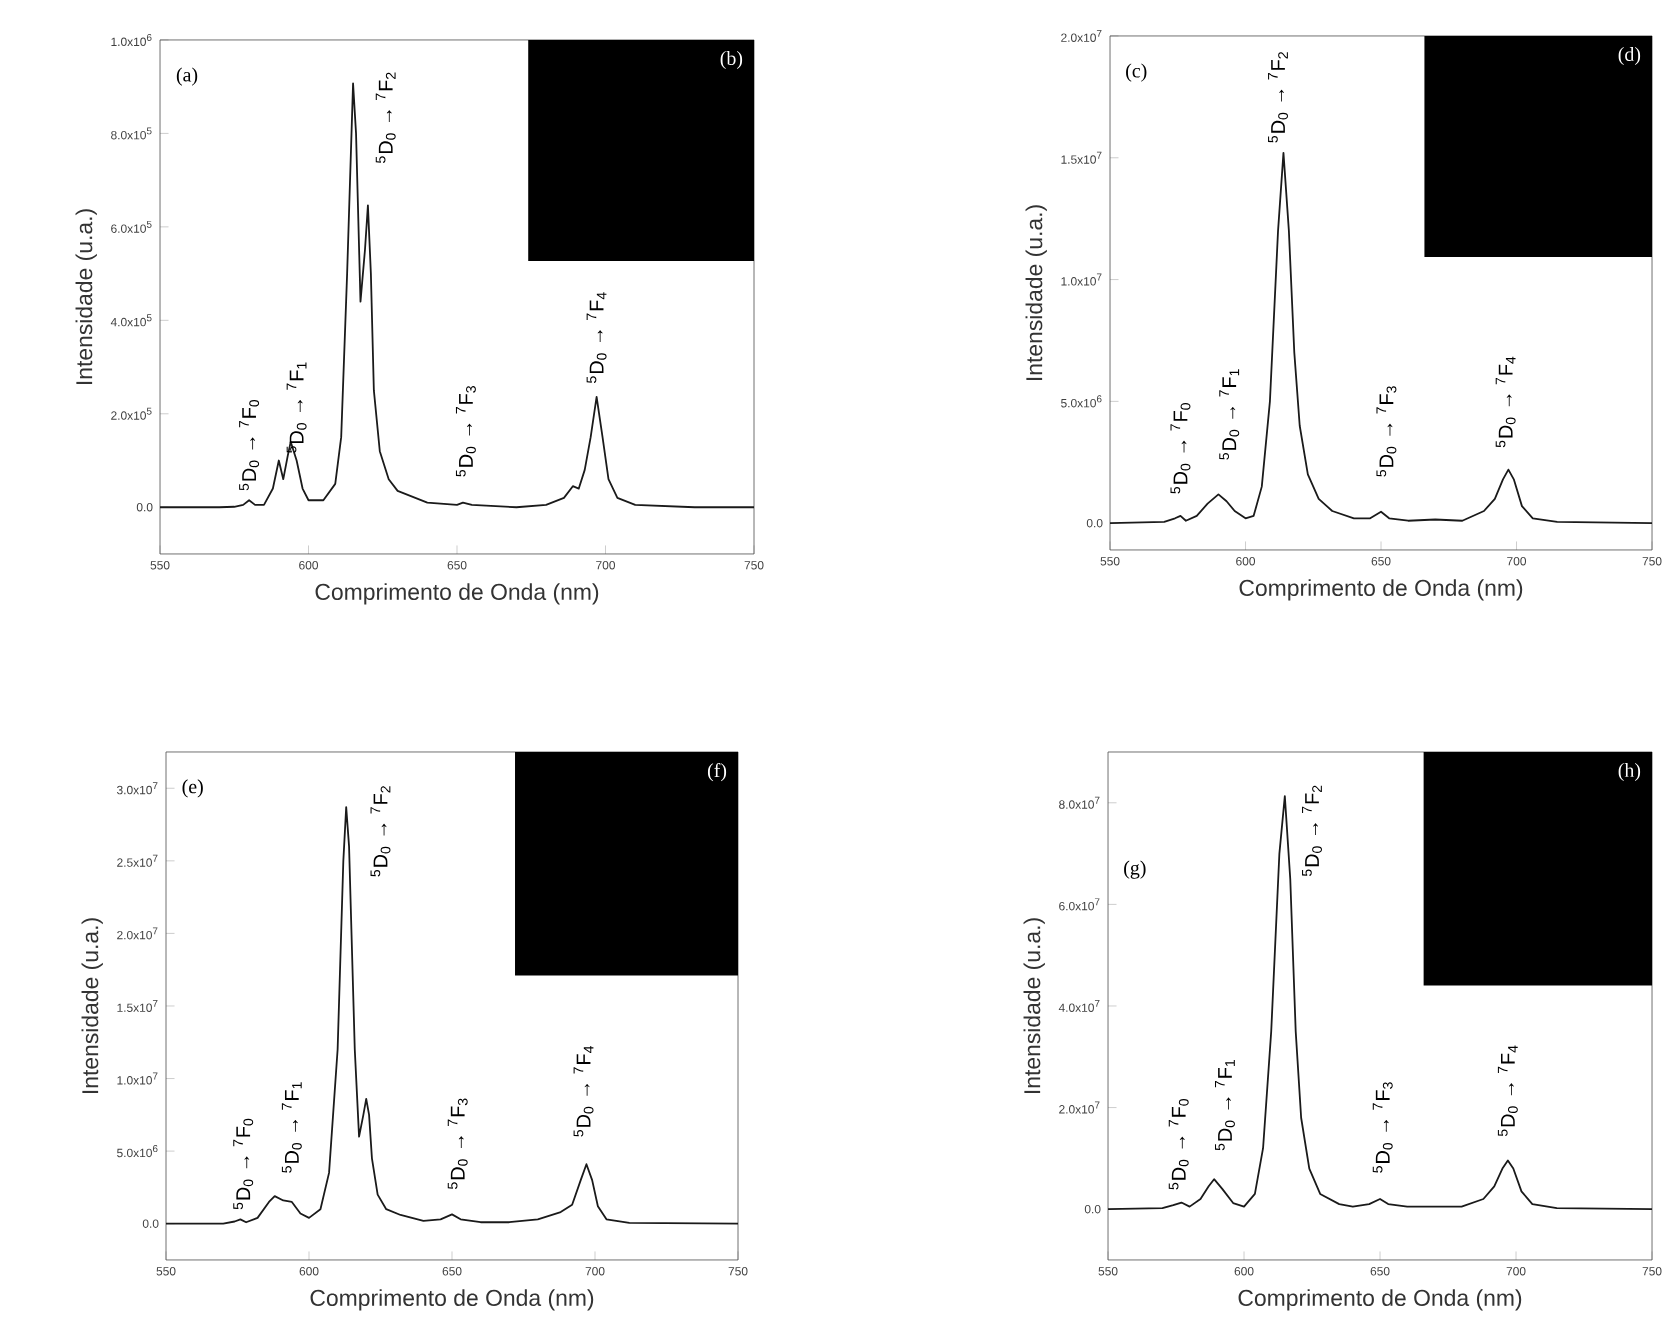  What do you see at coordinates (1135, 869) in the screenshot?
I see `annotation: (g)` at bounding box center [1135, 869].